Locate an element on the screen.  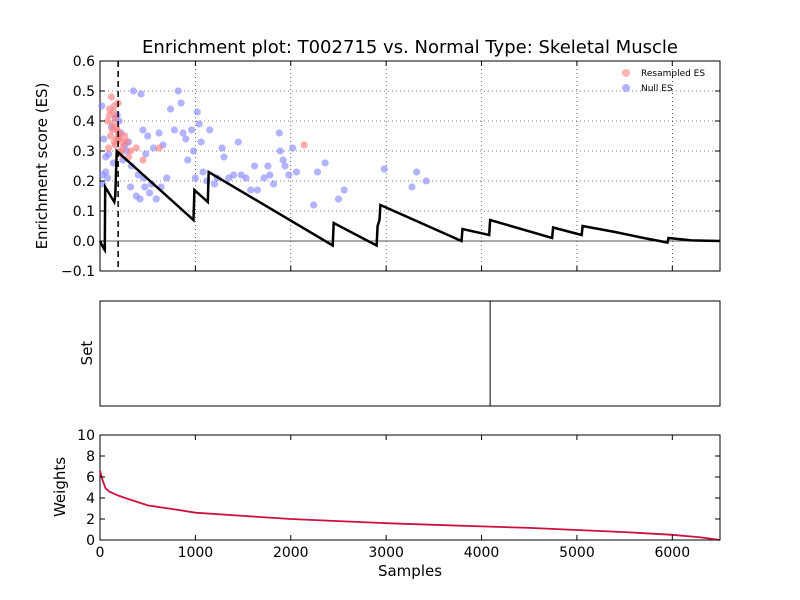
enrichment-y-axis-label: Enrichment score (ES) is located at coordinates (42, 166).